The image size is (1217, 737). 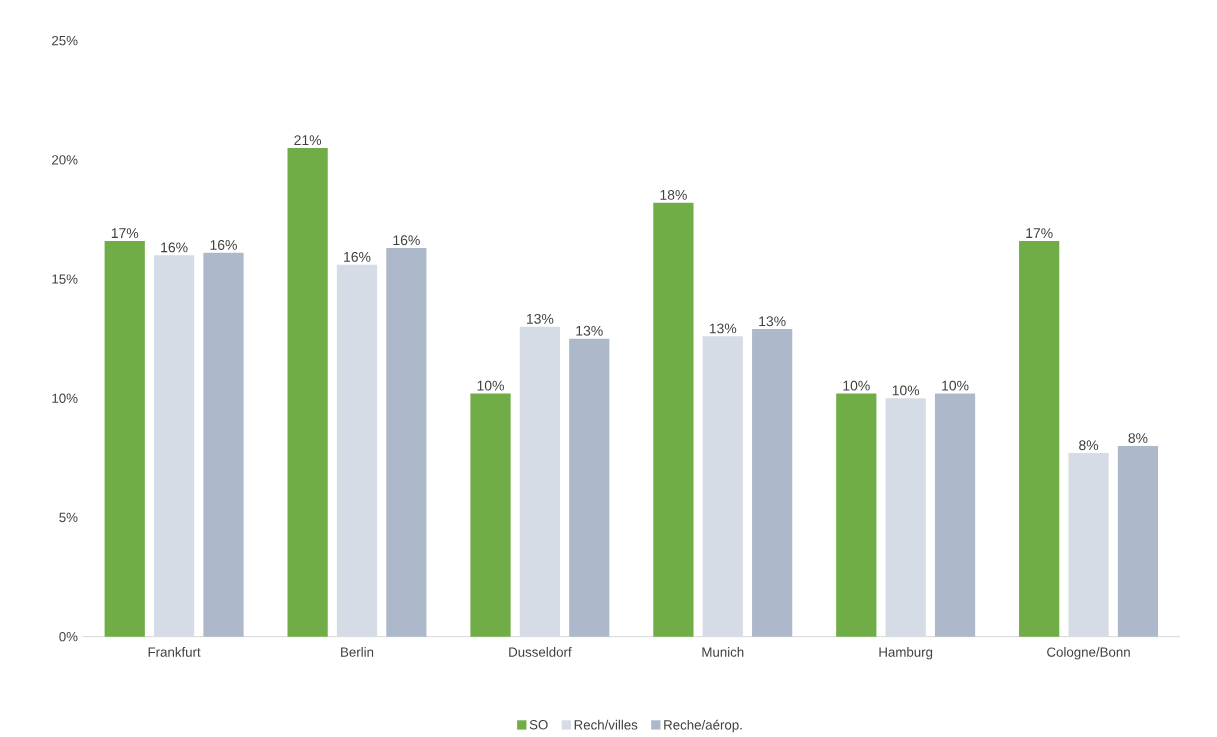 I want to click on legend-label: Rech/villes, so click(x=606, y=724).